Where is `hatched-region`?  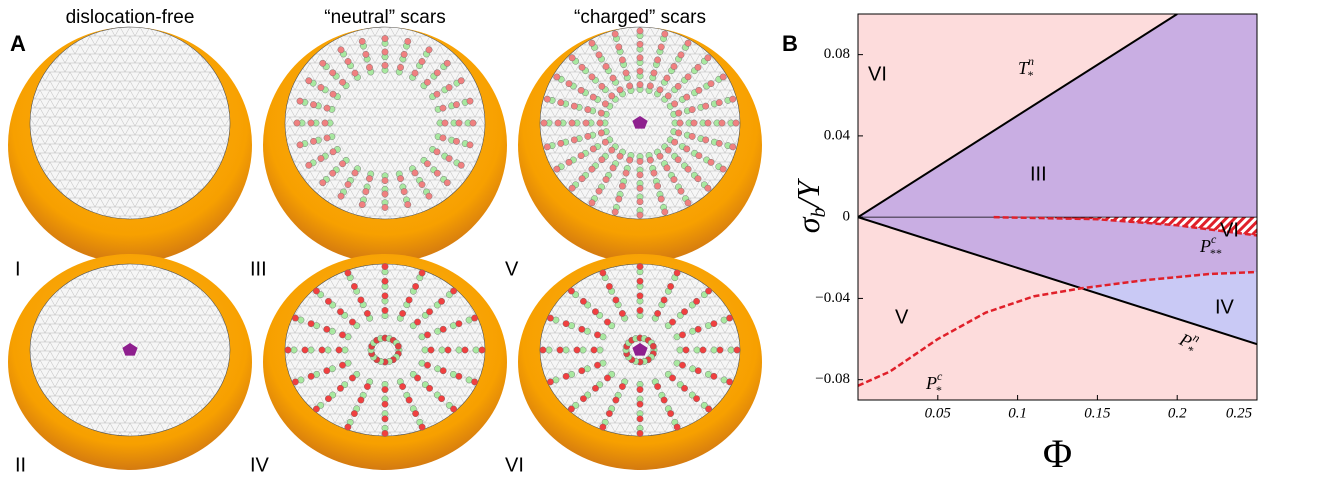
hatched-region is located at coordinates (1125, 226).